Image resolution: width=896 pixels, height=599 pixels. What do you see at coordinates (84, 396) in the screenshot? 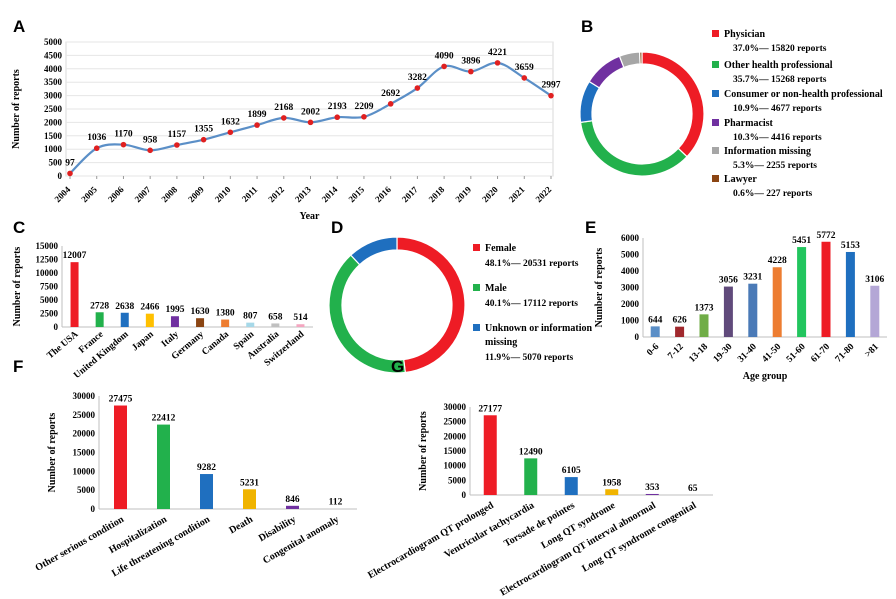
I see `y-tick-label-f: 30000` at bounding box center [84, 396].